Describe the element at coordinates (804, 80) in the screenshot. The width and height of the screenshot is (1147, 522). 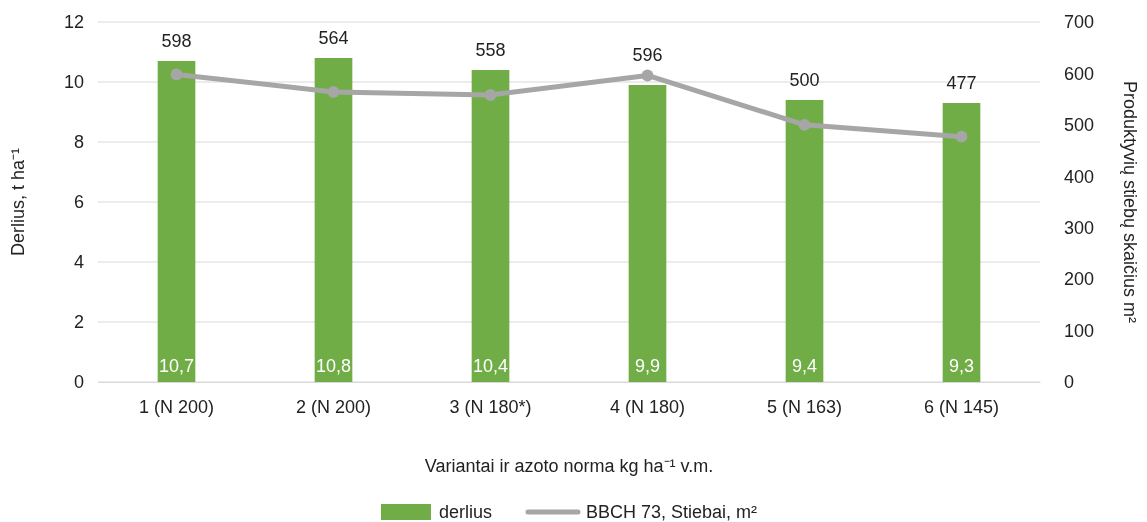
I see `data-label: 500` at that location.